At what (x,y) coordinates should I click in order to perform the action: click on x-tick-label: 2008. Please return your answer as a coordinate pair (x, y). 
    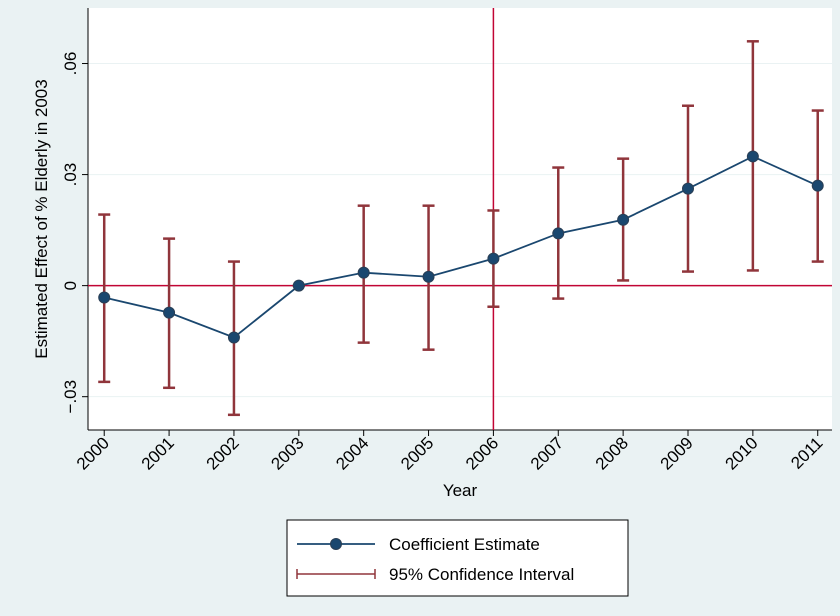
    Looking at the image, I should click on (612, 453).